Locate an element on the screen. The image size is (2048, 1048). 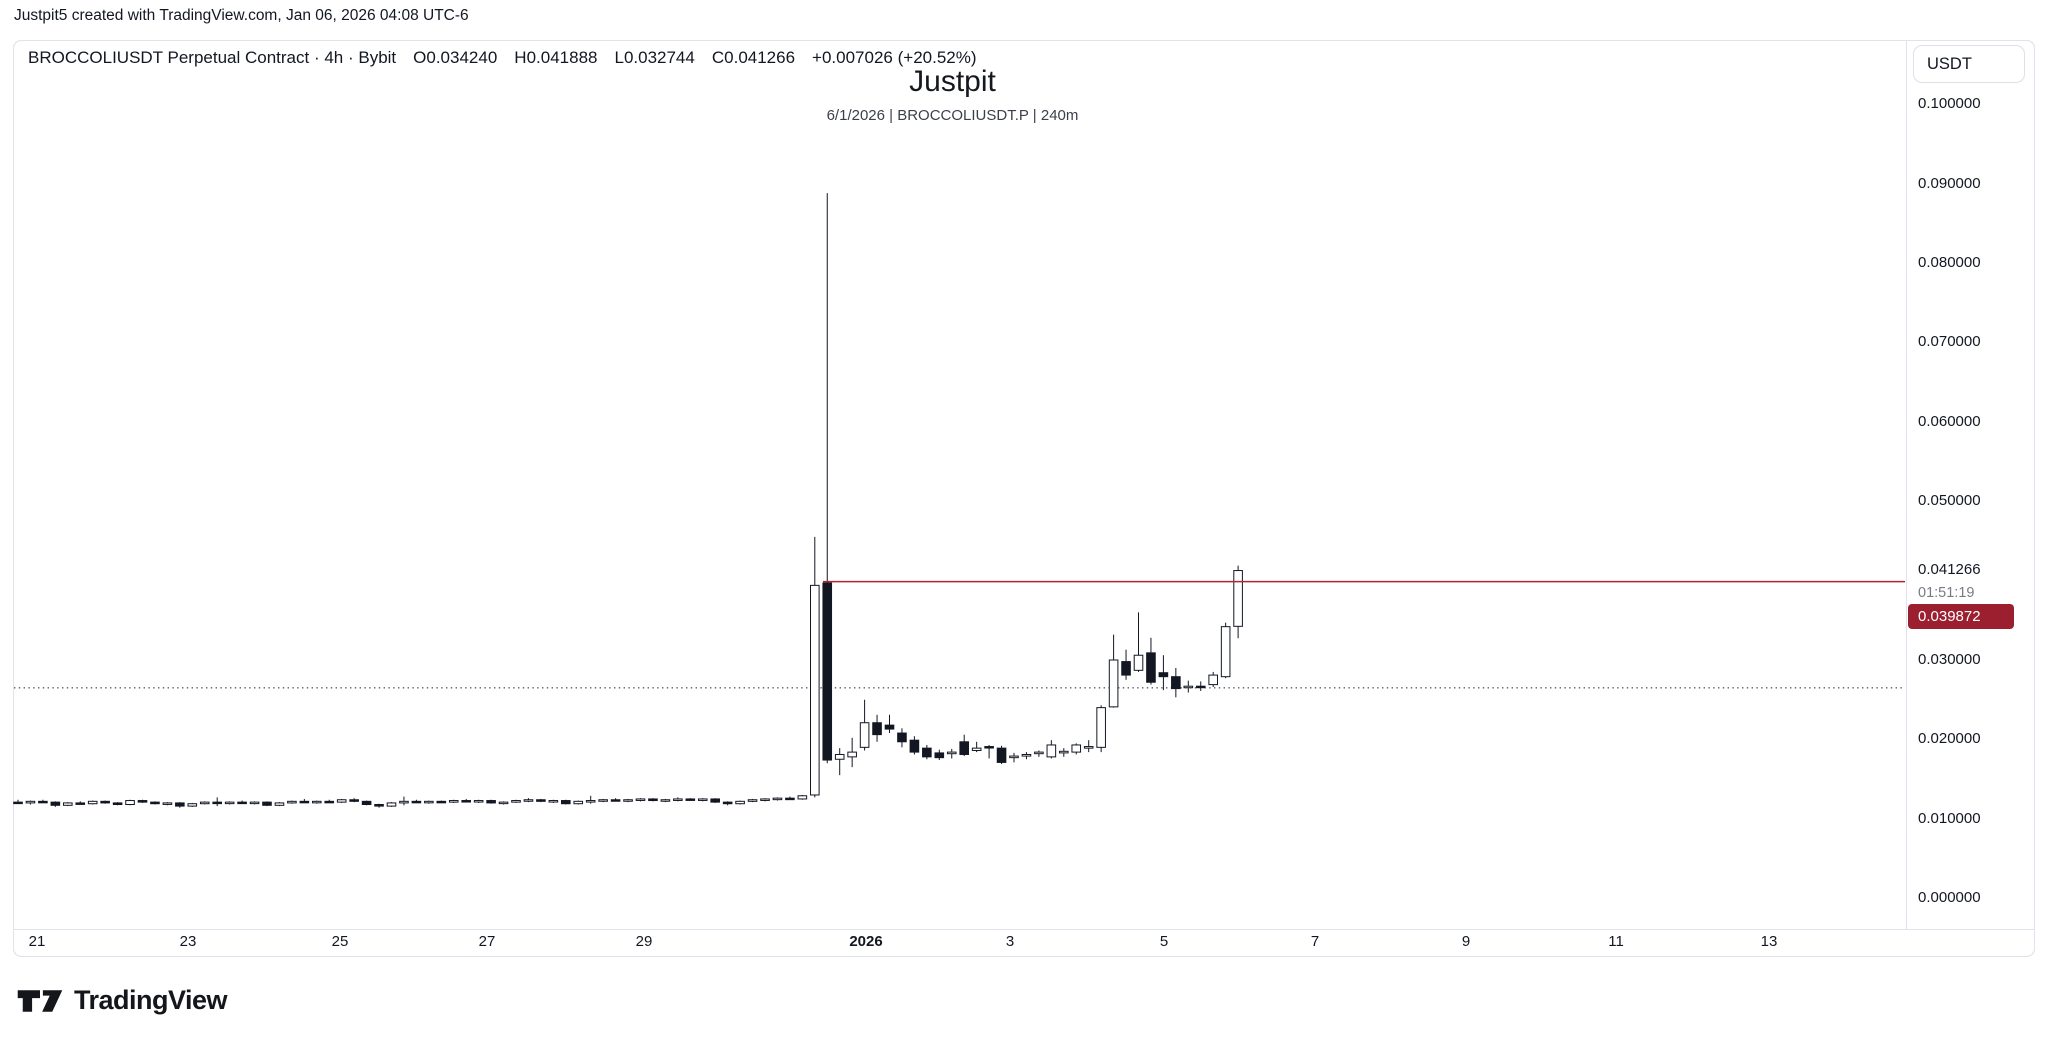
price-axis-label: 0.080000 is located at coordinates (1949, 262).